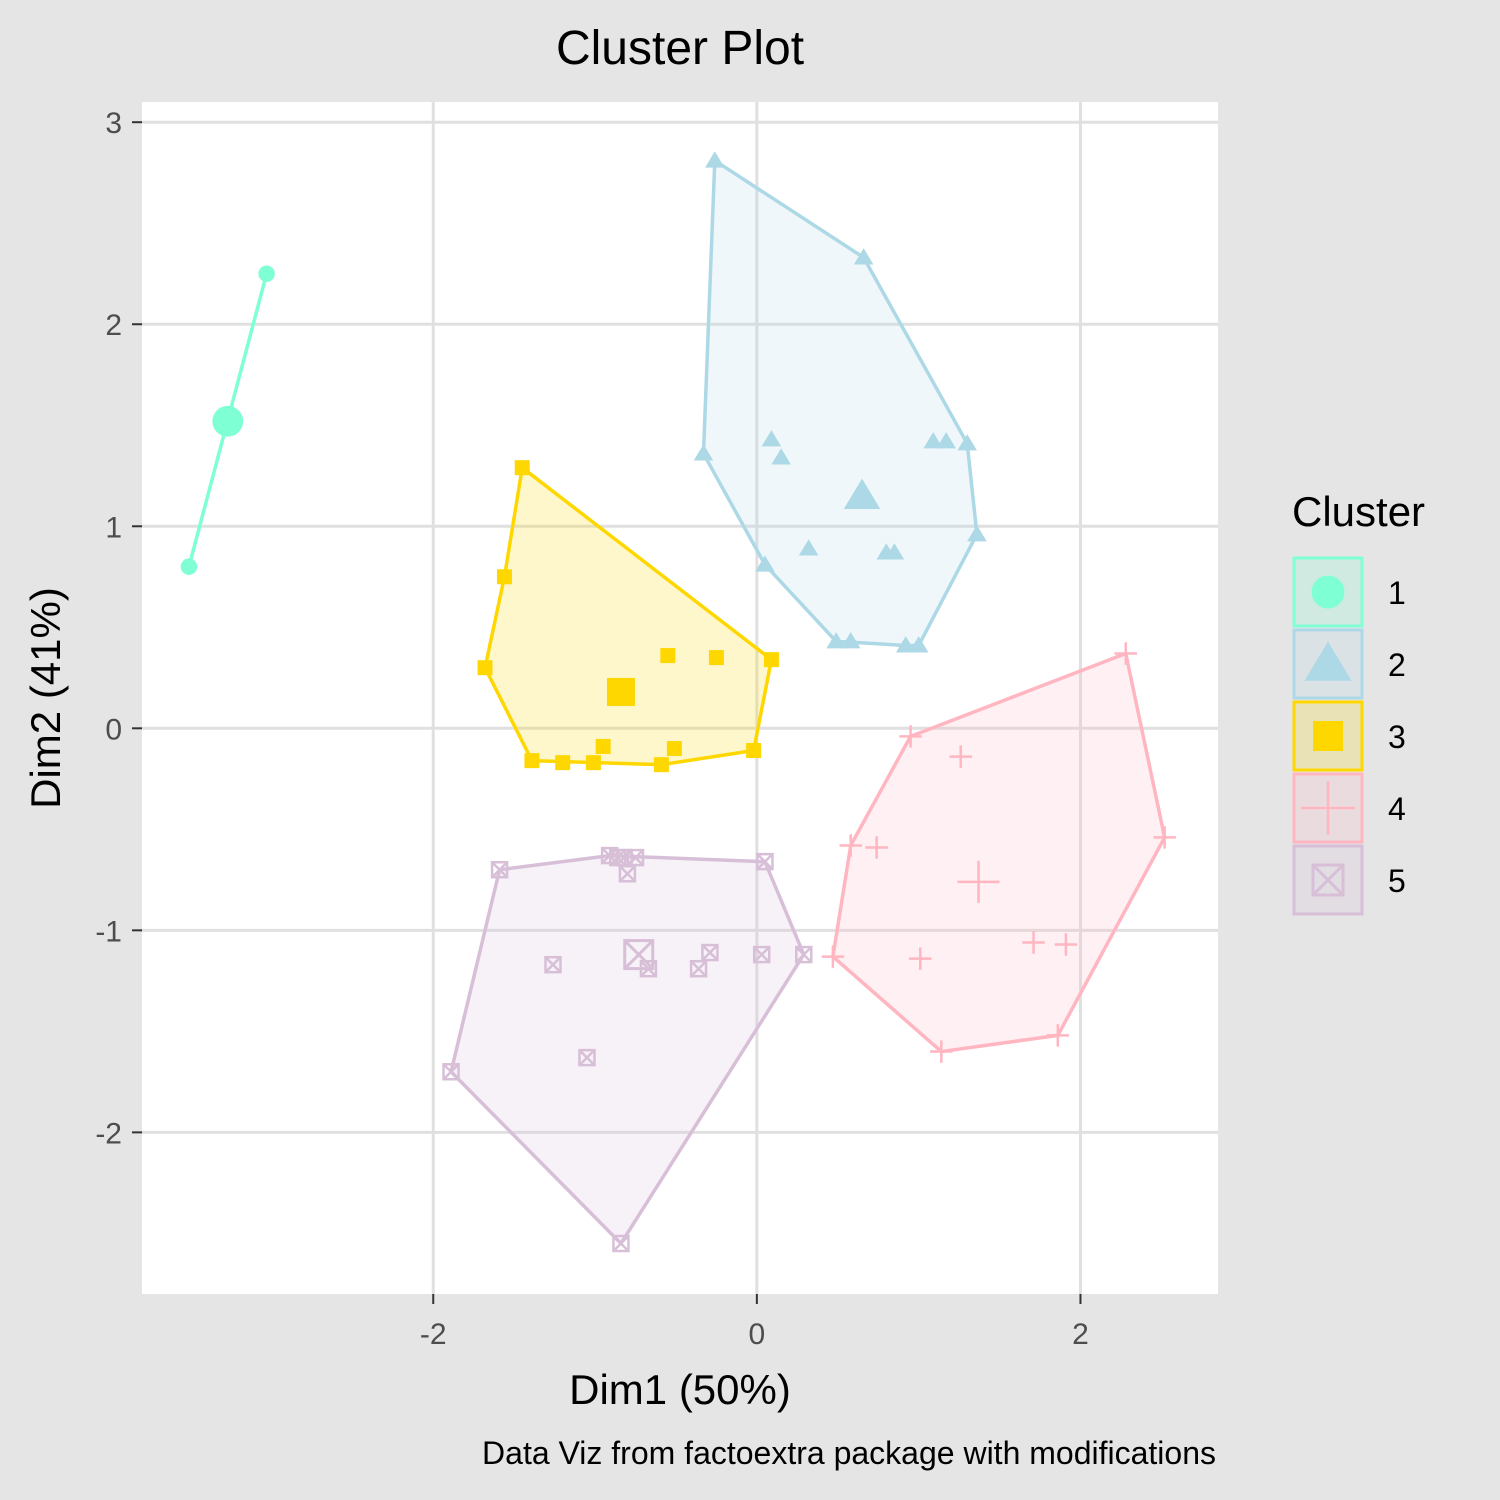  I want to click on cluster-5-centroid, so click(639, 955).